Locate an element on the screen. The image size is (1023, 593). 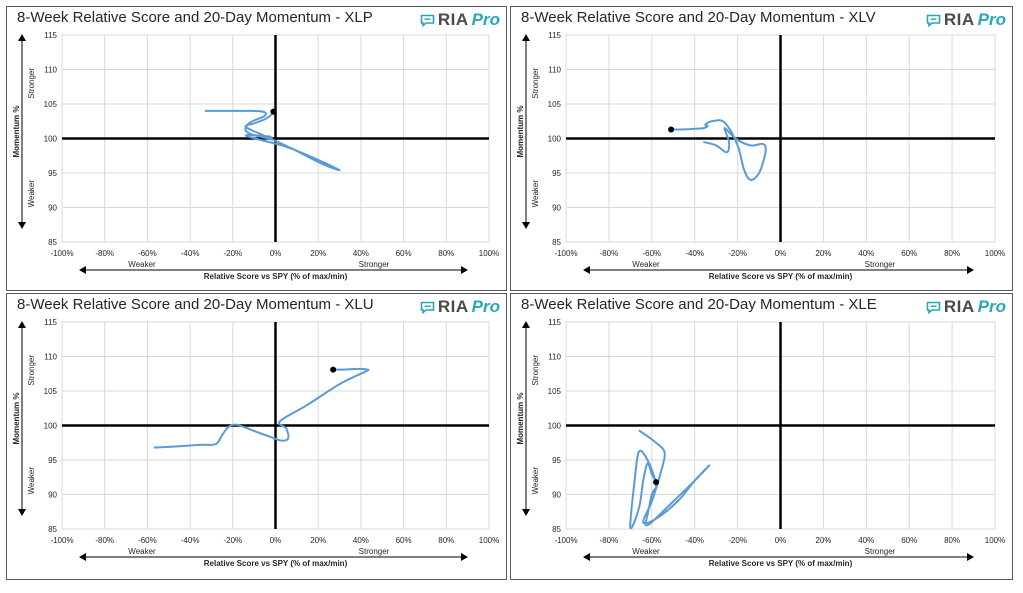
logo-ria-text: RIA is located at coordinates (959, 19).